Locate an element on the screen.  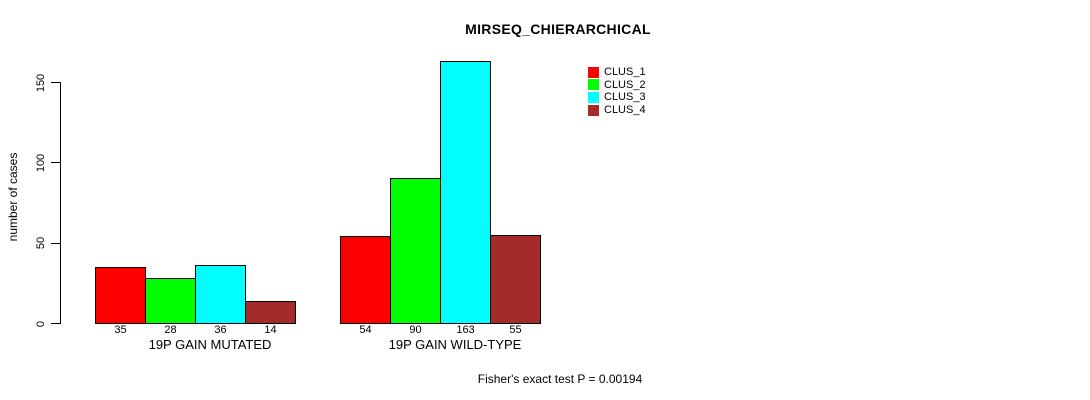
y-axis-tick-label: 150 is located at coordinates (41, 82).